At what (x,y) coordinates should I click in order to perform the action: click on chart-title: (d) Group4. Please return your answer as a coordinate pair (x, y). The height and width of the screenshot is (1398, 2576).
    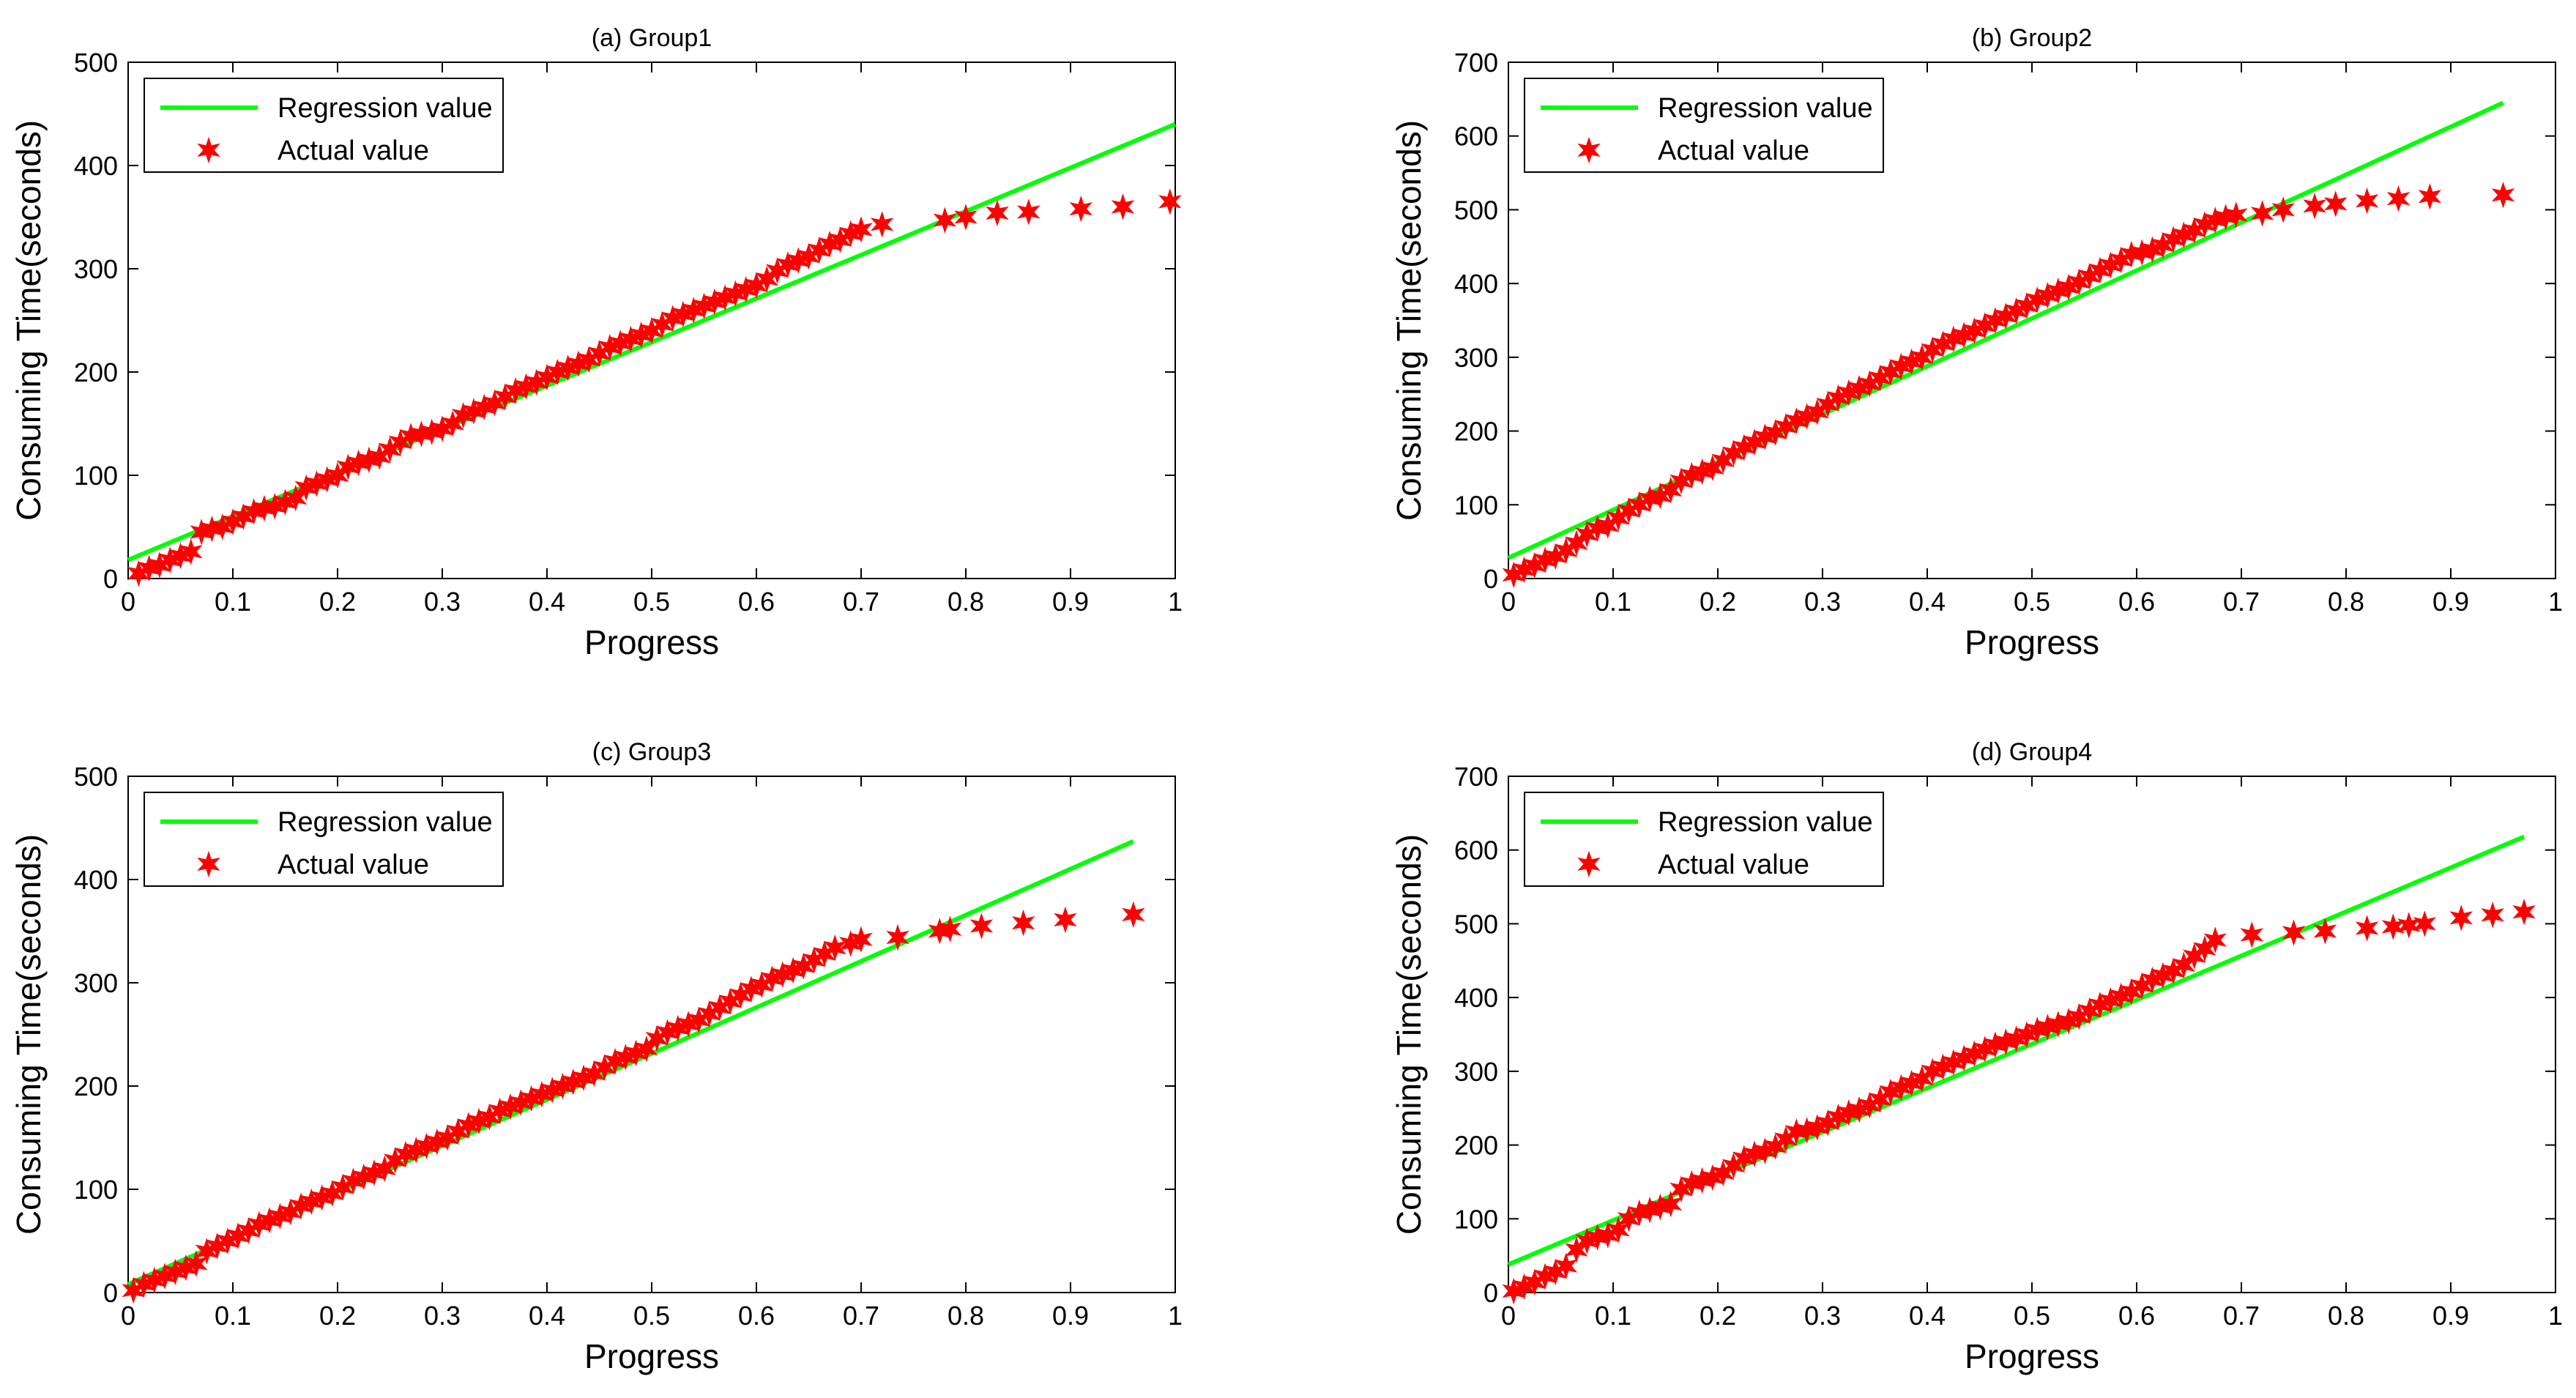
    Looking at the image, I should click on (2032, 752).